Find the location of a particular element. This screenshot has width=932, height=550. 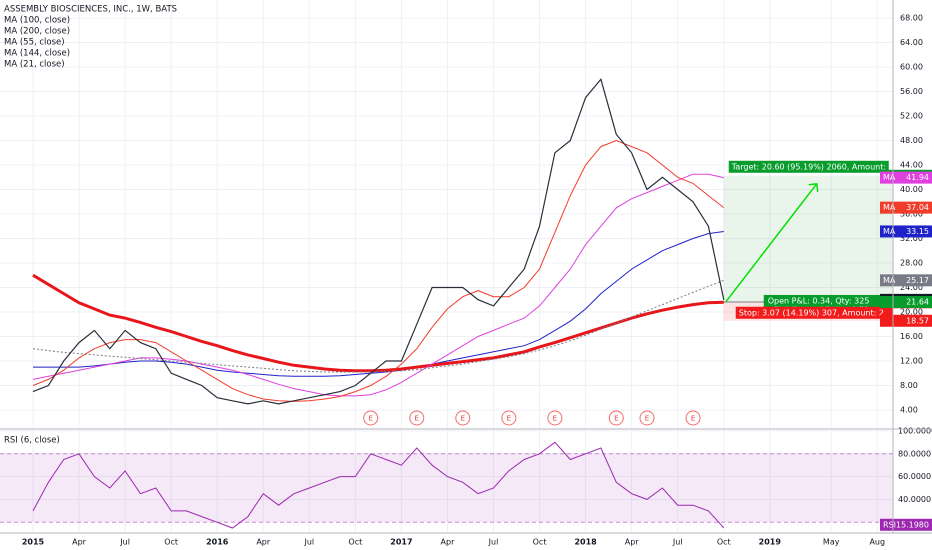

legend-entry: MA (200, close) is located at coordinates (37, 32).